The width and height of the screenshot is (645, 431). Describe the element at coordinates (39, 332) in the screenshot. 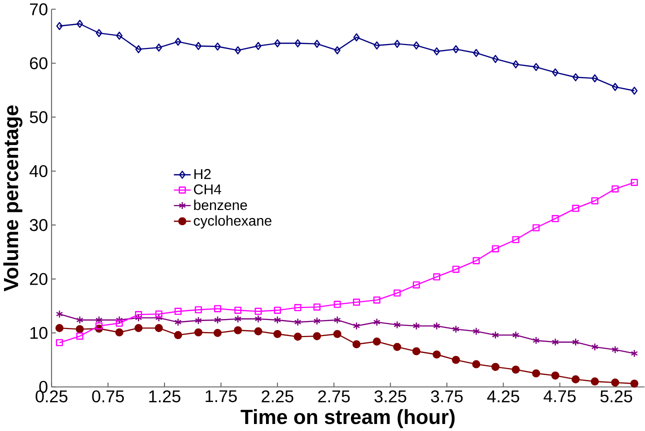

I see `y-tick-label: 10` at that location.